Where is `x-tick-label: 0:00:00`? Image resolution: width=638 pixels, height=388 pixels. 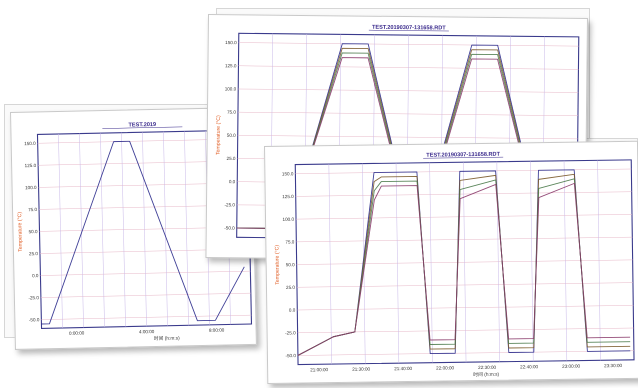
x-tick-label: 0:00:00 is located at coordinates (77, 332).